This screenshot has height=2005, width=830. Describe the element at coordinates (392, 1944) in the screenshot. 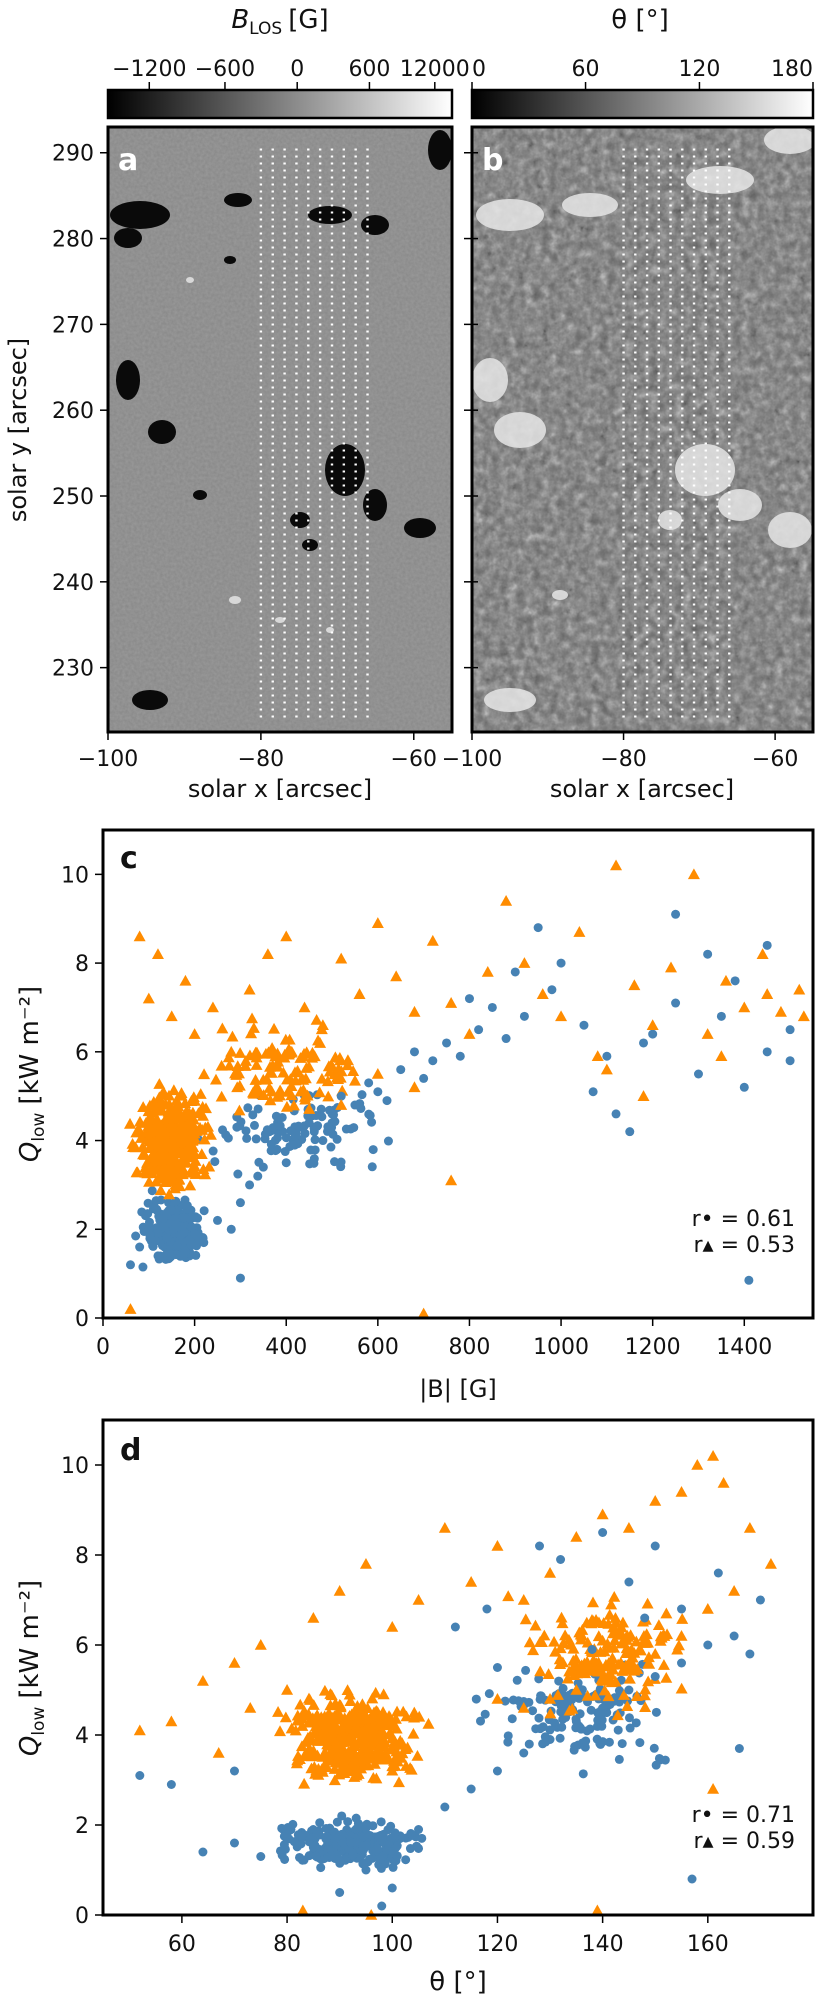

I see `panel-d-xtick-label: 100` at that location.